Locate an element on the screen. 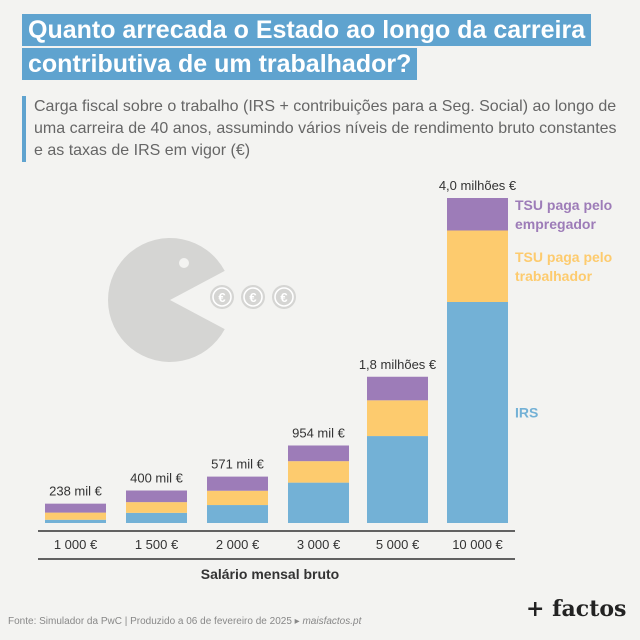 The width and height of the screenshot is (640, 640). x-tick-label: 10 000 € is located at coordinates (477, 544).